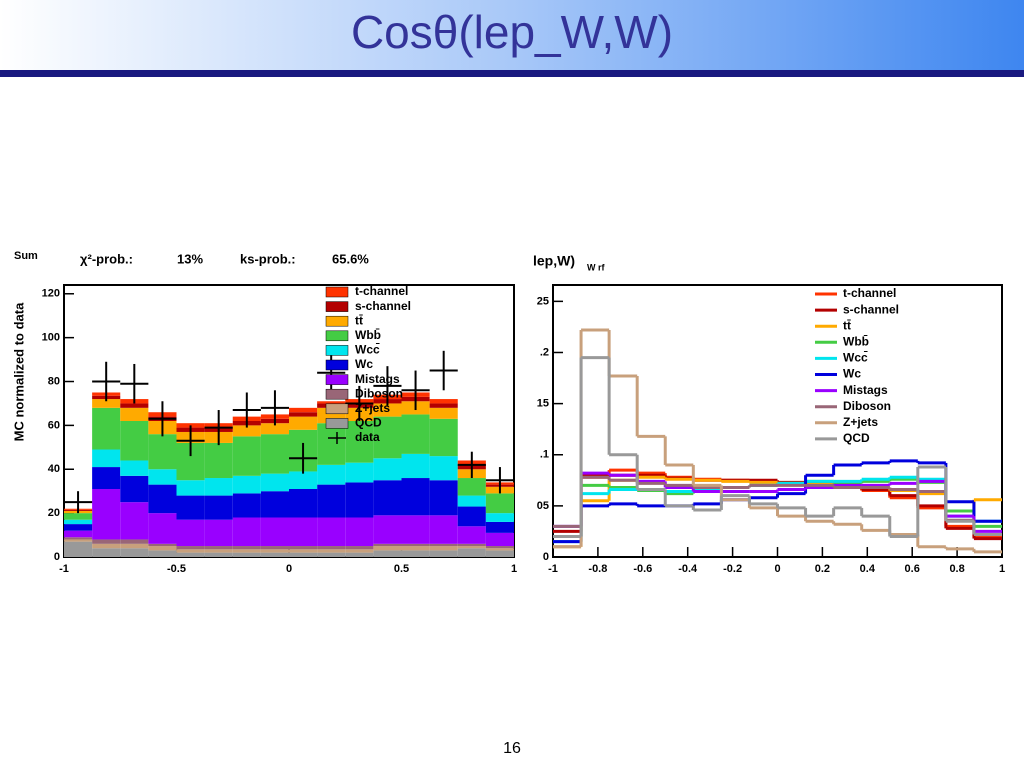  I want to click on x-tick-label: 0.2, so click(822, 569).